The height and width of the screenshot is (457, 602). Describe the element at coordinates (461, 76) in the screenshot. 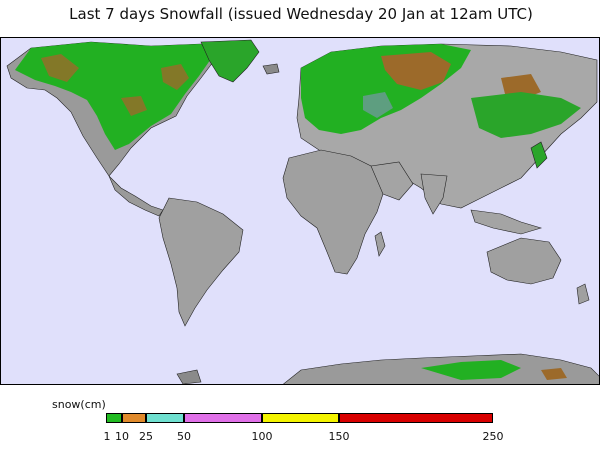

I see `russia-snow-orange` at that location.